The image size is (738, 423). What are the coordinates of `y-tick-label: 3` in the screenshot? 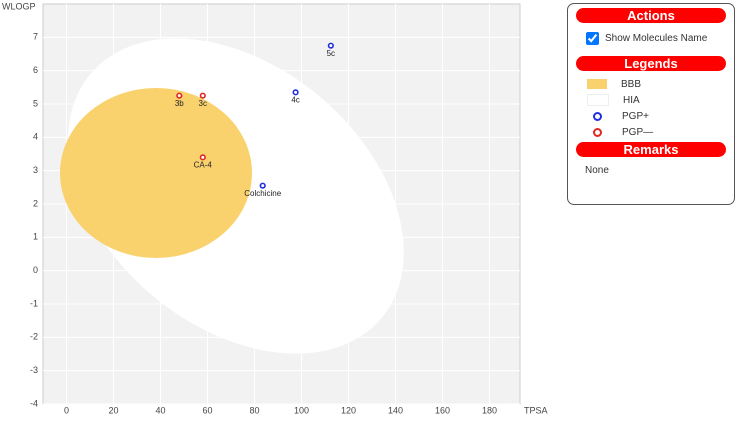 It's located at (35, 170).